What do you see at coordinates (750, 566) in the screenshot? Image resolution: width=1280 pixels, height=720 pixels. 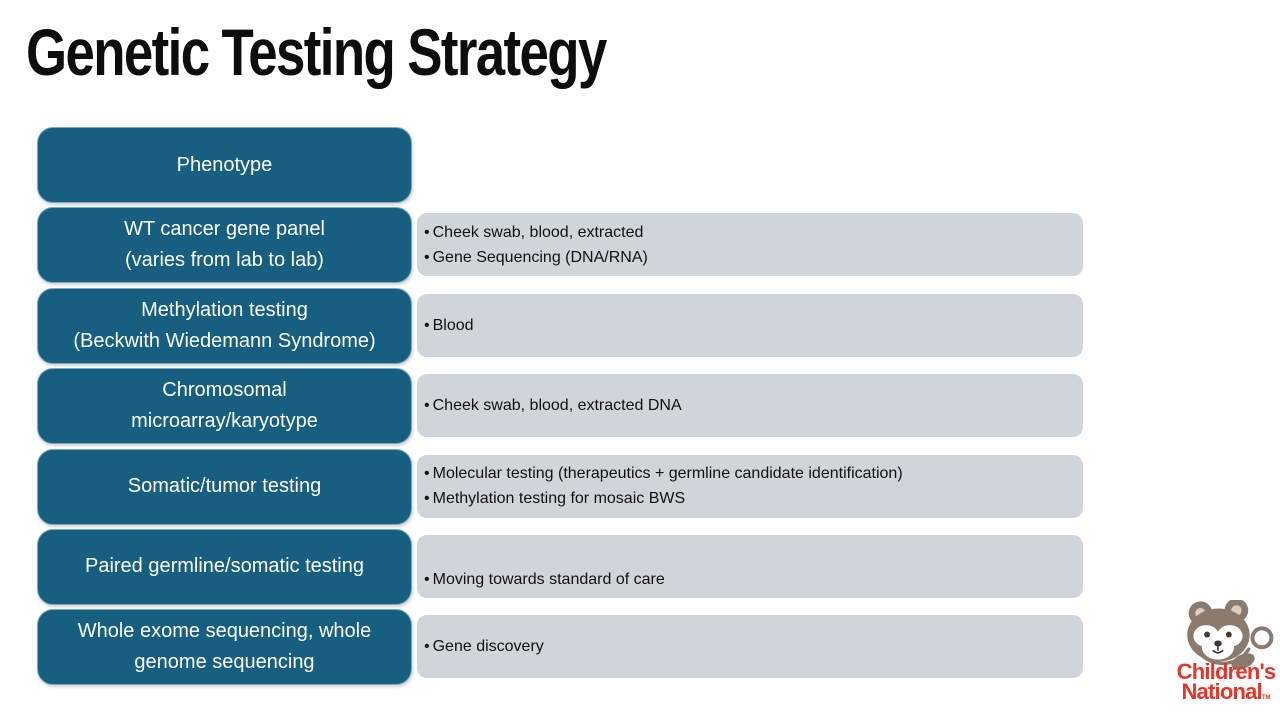 I see `detail-box: Moving towards standard of care` at bounding box center [750, 566].